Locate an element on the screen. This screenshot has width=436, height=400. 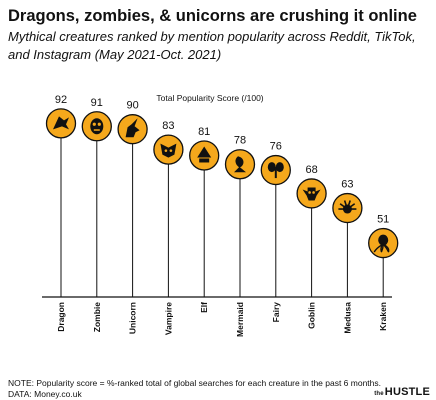
footnote-source: DATA: Money.co.uk is located at coordinates (45, 394).